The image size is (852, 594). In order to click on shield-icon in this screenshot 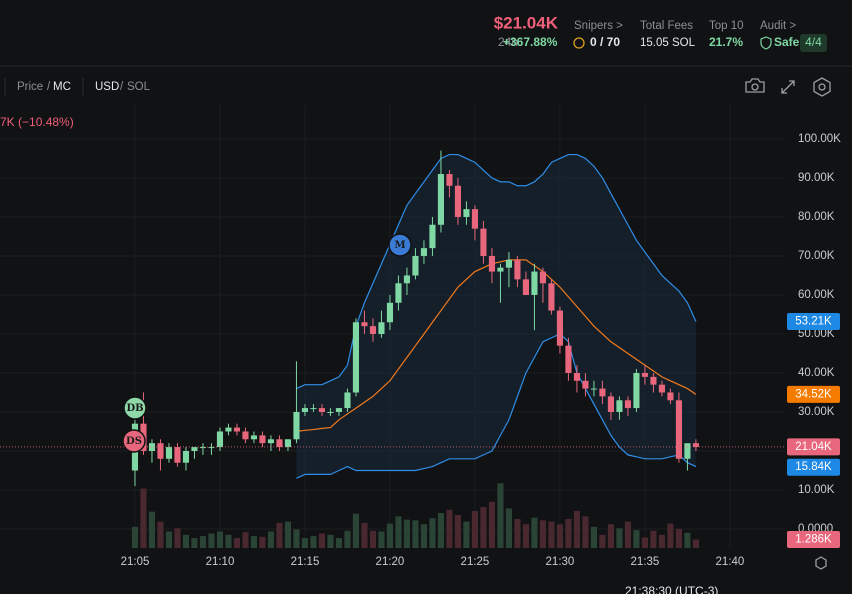, I will do `click(766, 43)`.